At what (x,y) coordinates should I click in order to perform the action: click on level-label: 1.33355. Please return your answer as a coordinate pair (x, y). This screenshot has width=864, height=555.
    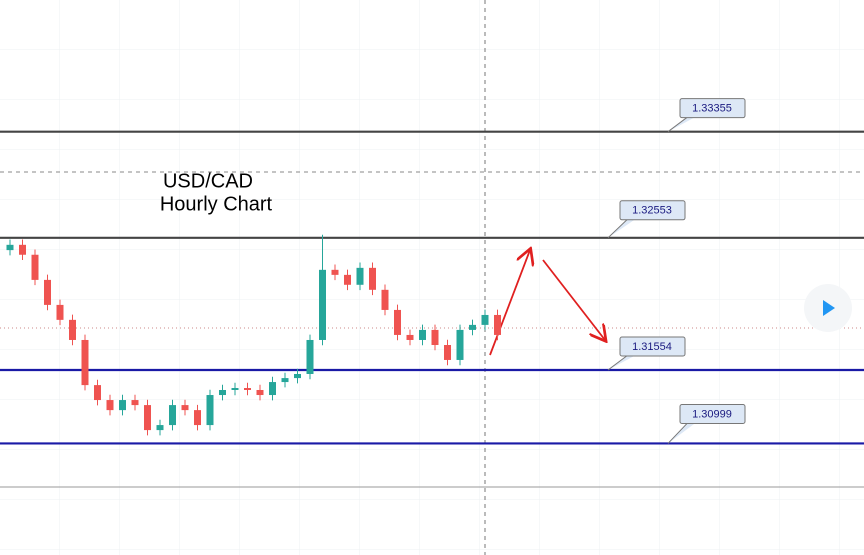
    Looking at the image, I should click on (712, 109).